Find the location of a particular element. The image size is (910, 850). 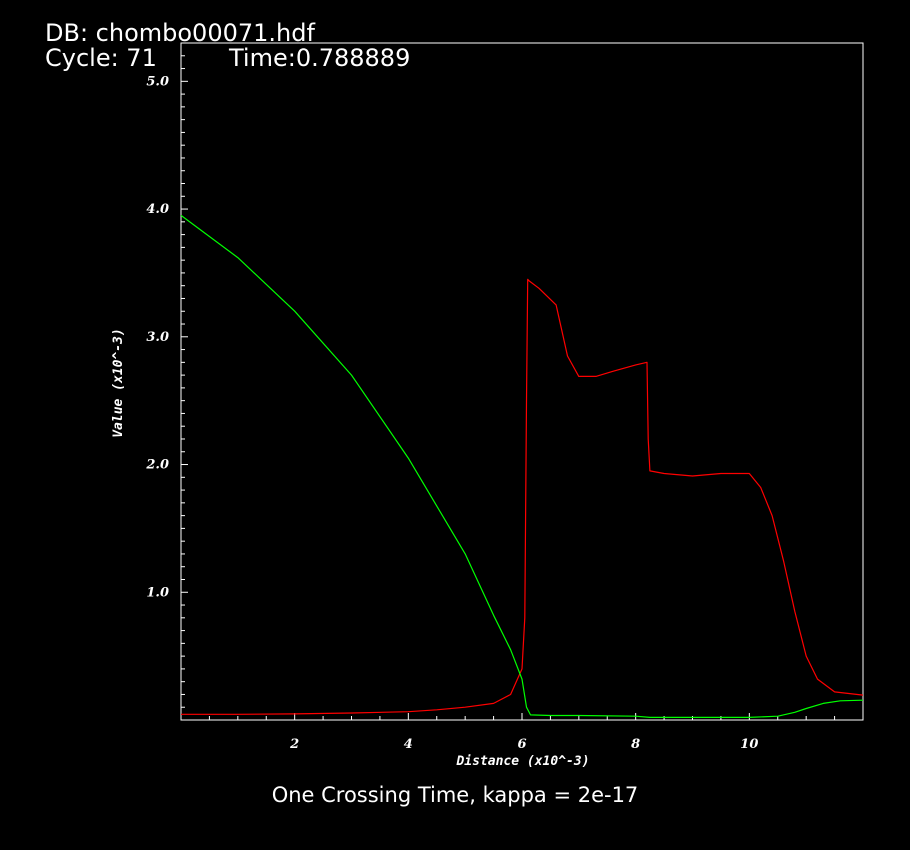

x-tick-label: 2 is located at coordinates (294, 744).